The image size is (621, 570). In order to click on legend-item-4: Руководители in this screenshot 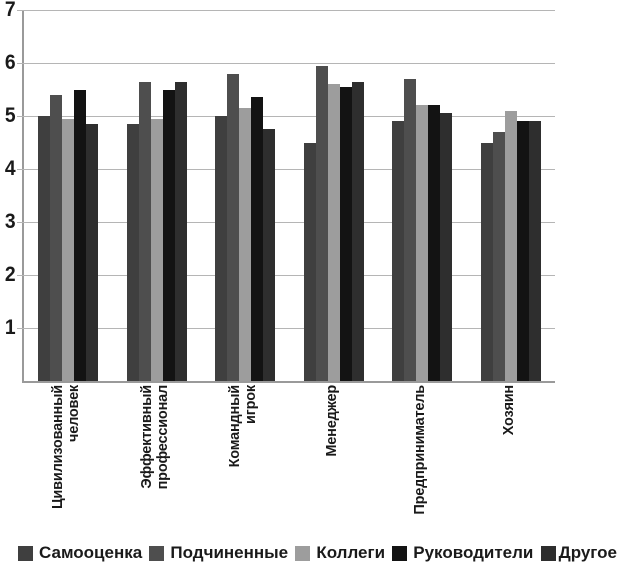, I will do `click(462, 553)`.